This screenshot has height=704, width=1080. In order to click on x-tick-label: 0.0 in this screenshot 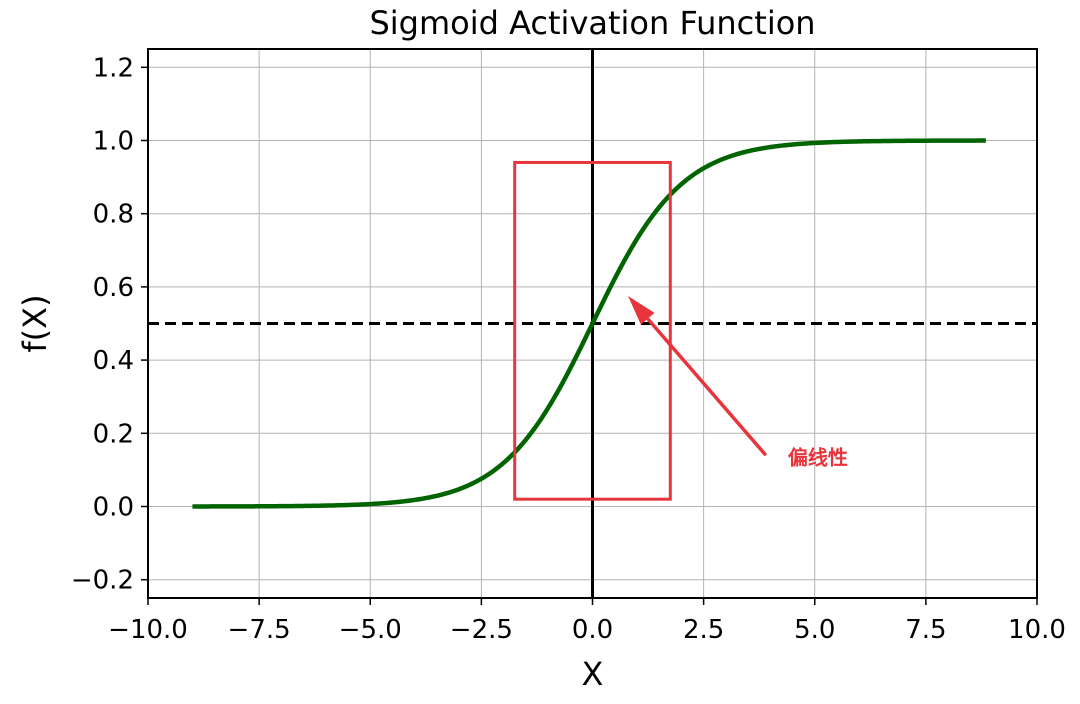, I will do `click(592, 630)`.